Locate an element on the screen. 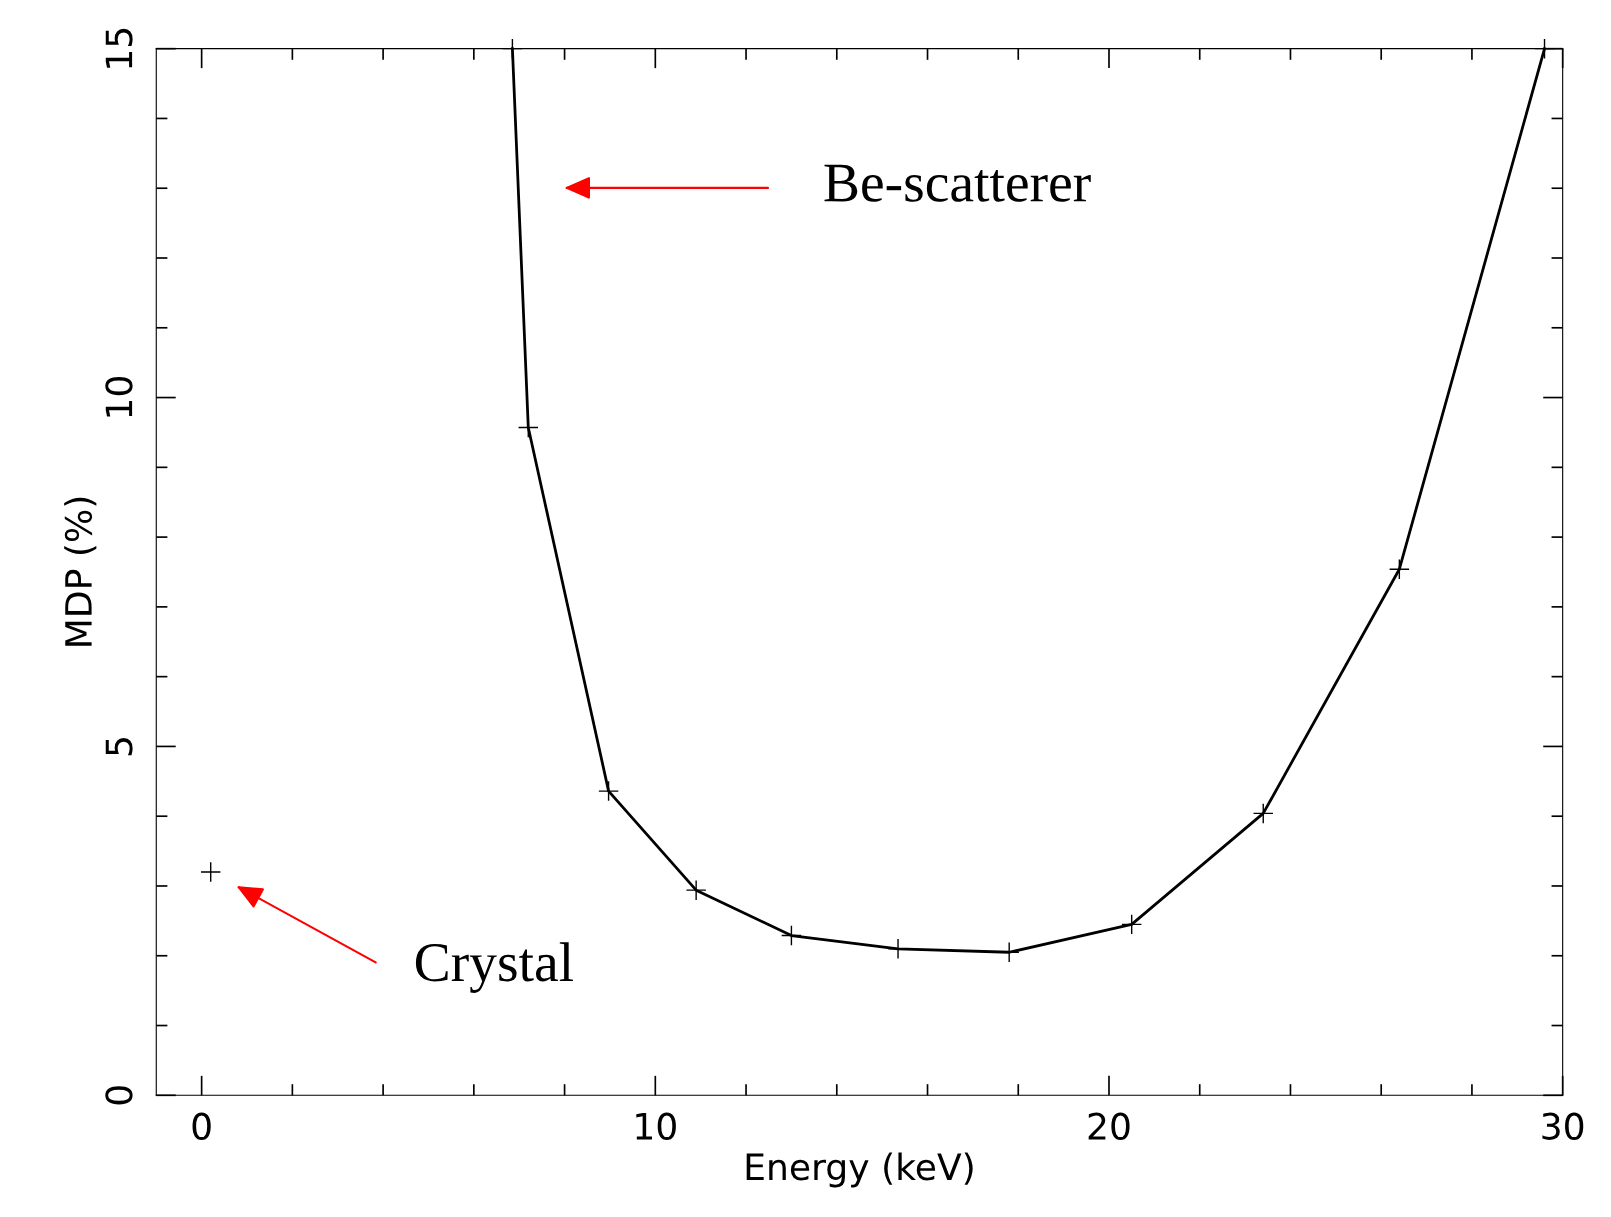 The image size is (1611, 1217). x-tick-label: 10 is located at coordinates (656, 1126).